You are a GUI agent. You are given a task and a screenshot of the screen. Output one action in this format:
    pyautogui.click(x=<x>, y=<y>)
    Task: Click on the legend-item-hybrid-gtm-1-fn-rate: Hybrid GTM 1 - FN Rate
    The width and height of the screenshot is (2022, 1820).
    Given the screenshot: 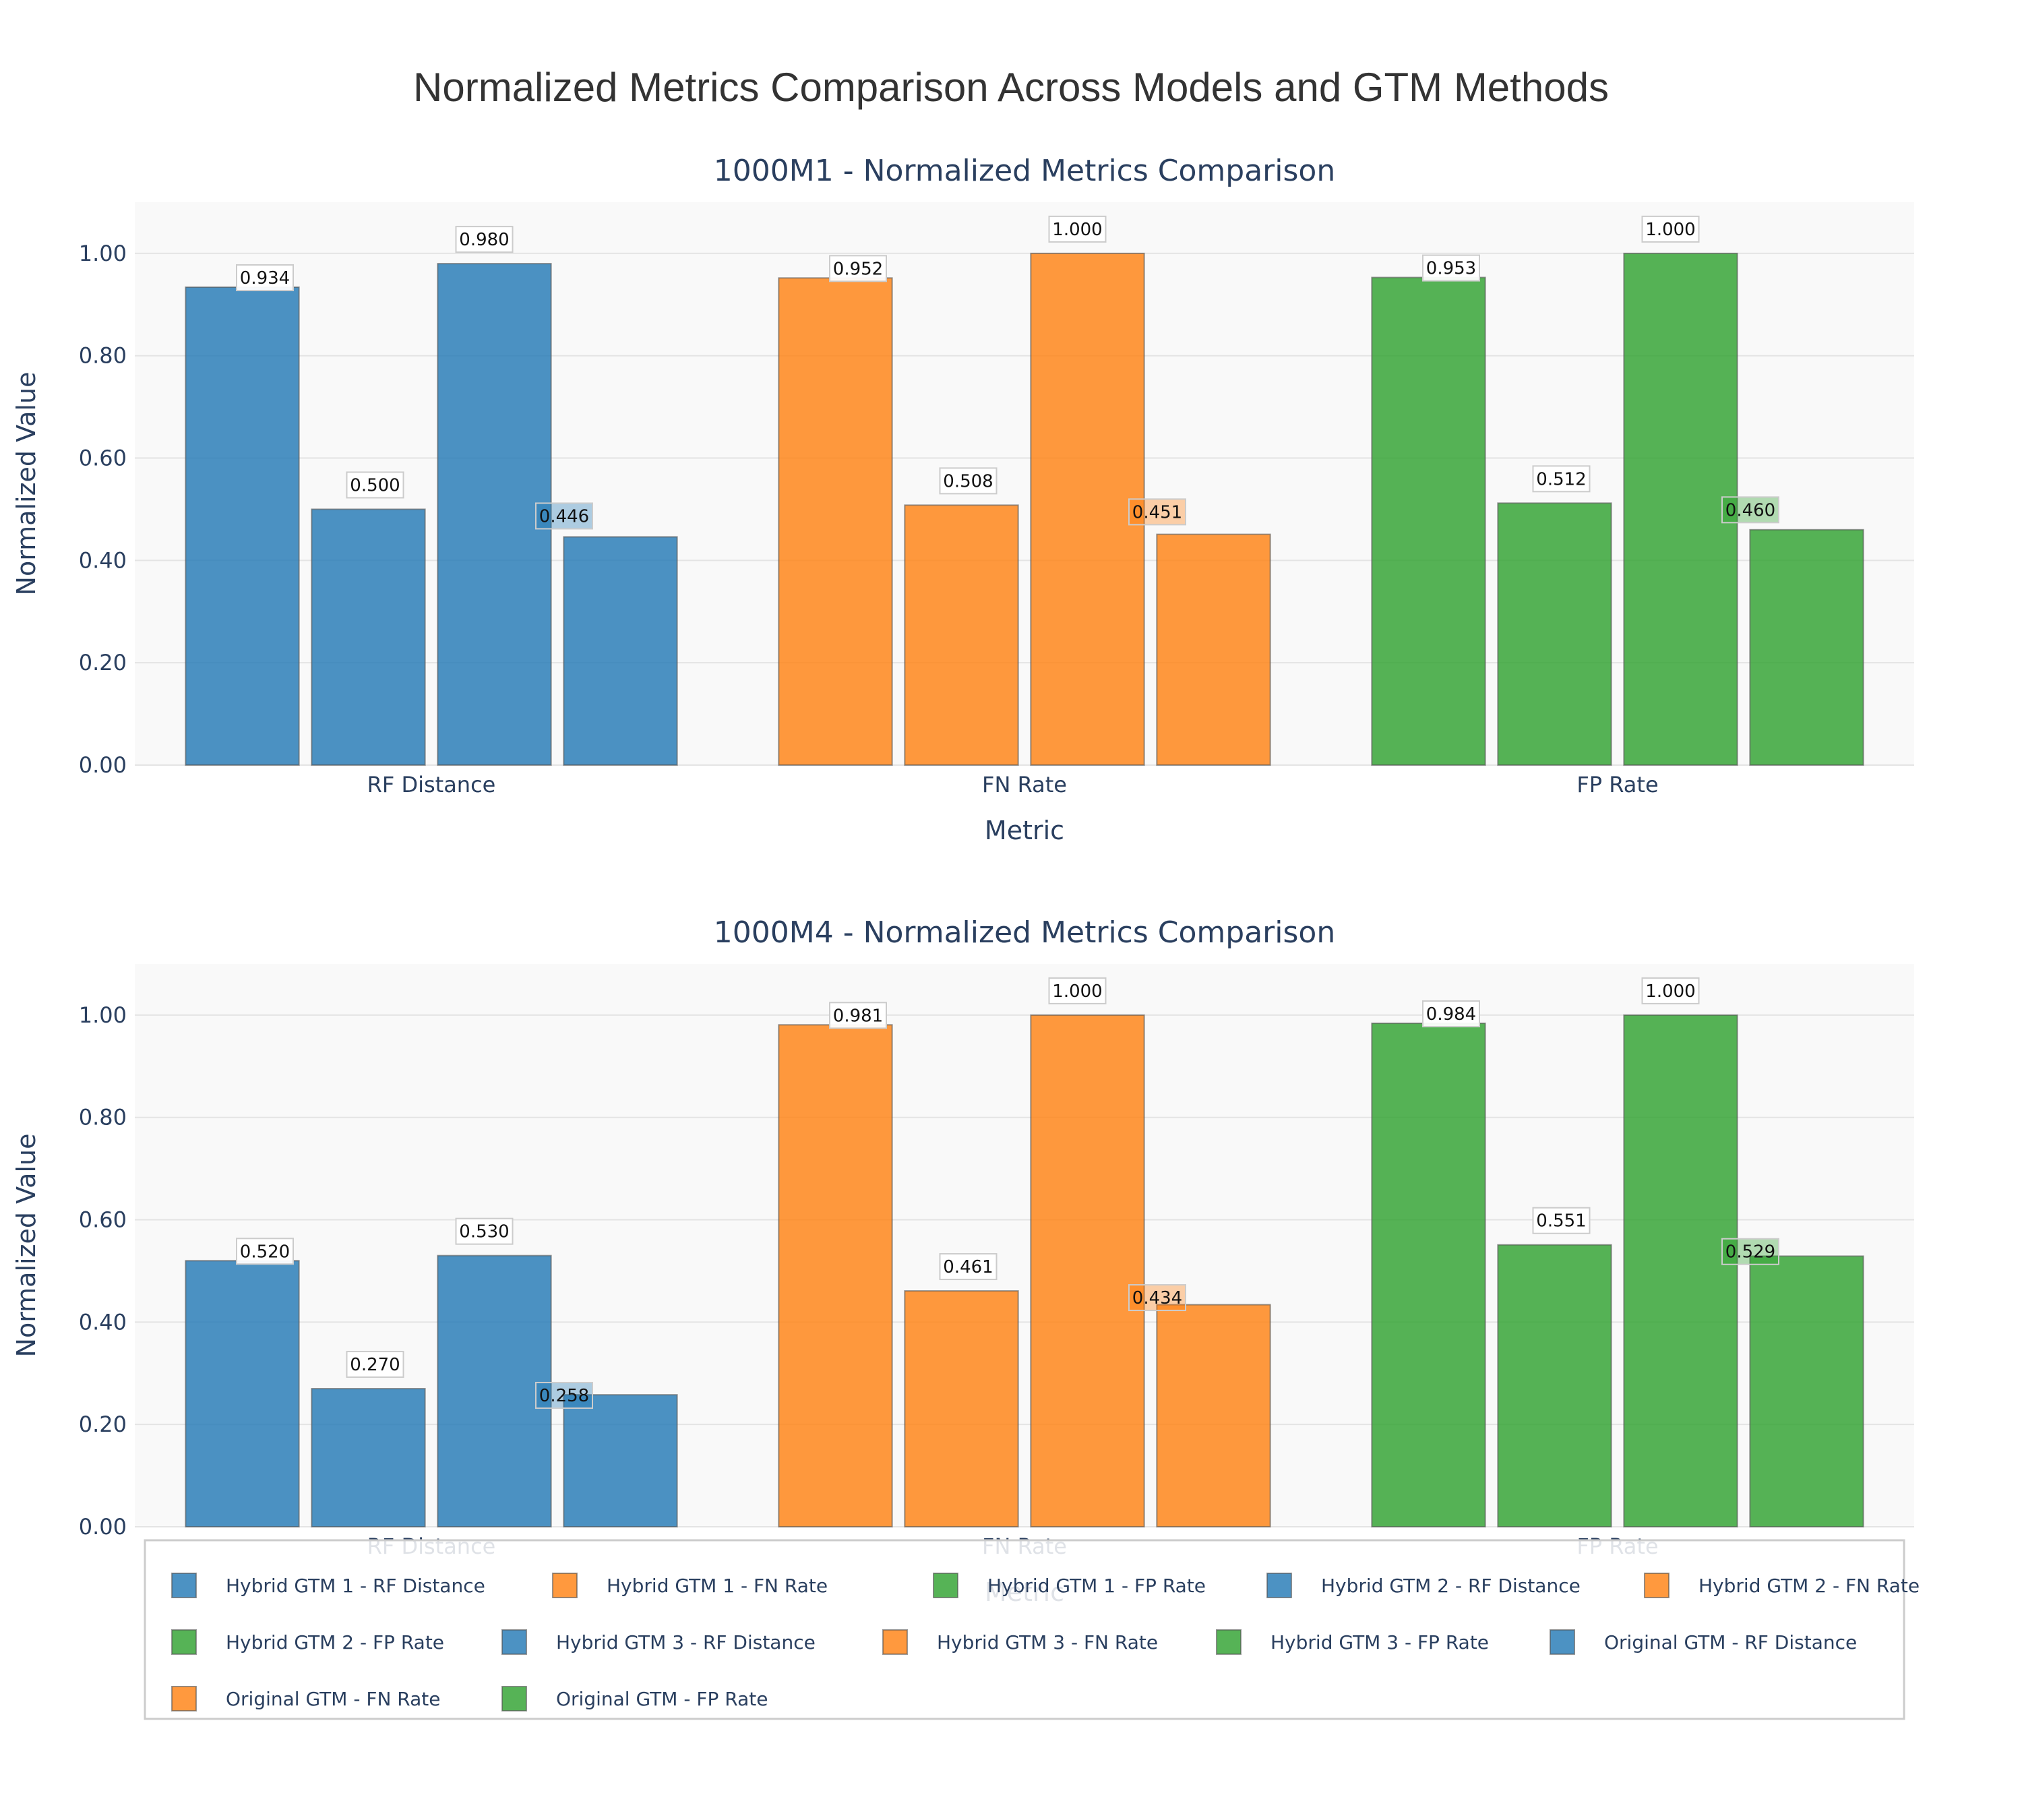 What is the action you would take?
    pyautogui.click(x=717, y=1586)
    